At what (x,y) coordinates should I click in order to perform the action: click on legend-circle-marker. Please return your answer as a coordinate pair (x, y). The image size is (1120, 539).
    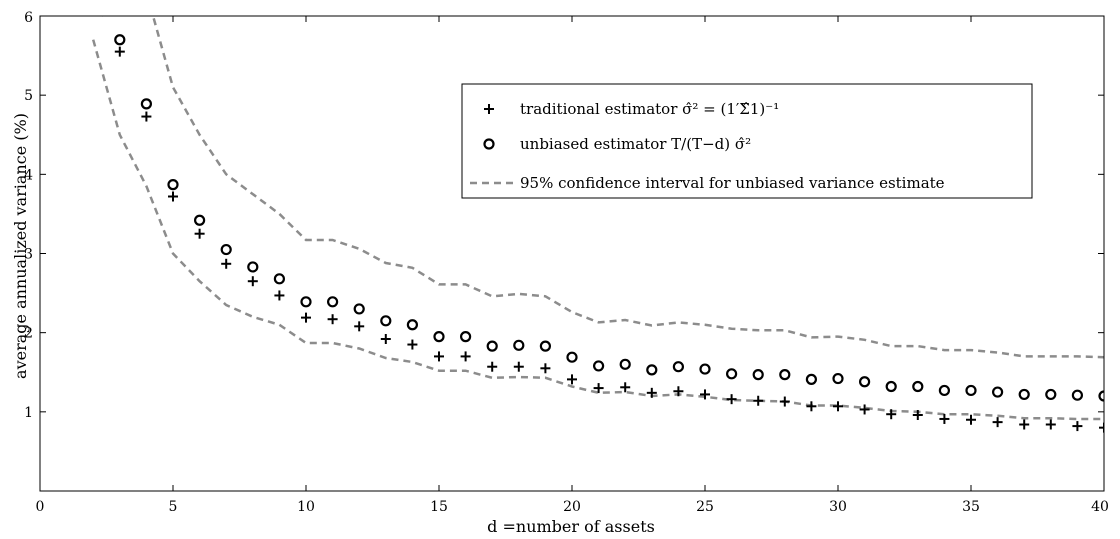
    Looking at the image, I should click on (489, 144).